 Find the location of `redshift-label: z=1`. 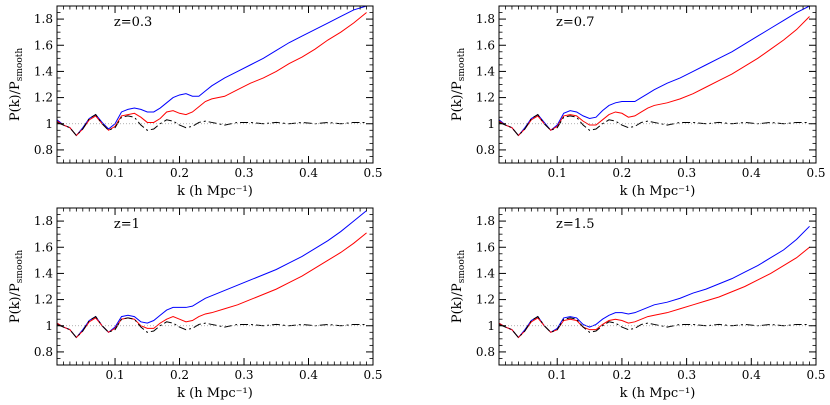

redshift-label: z=1 is located at coordinates (127, 224).